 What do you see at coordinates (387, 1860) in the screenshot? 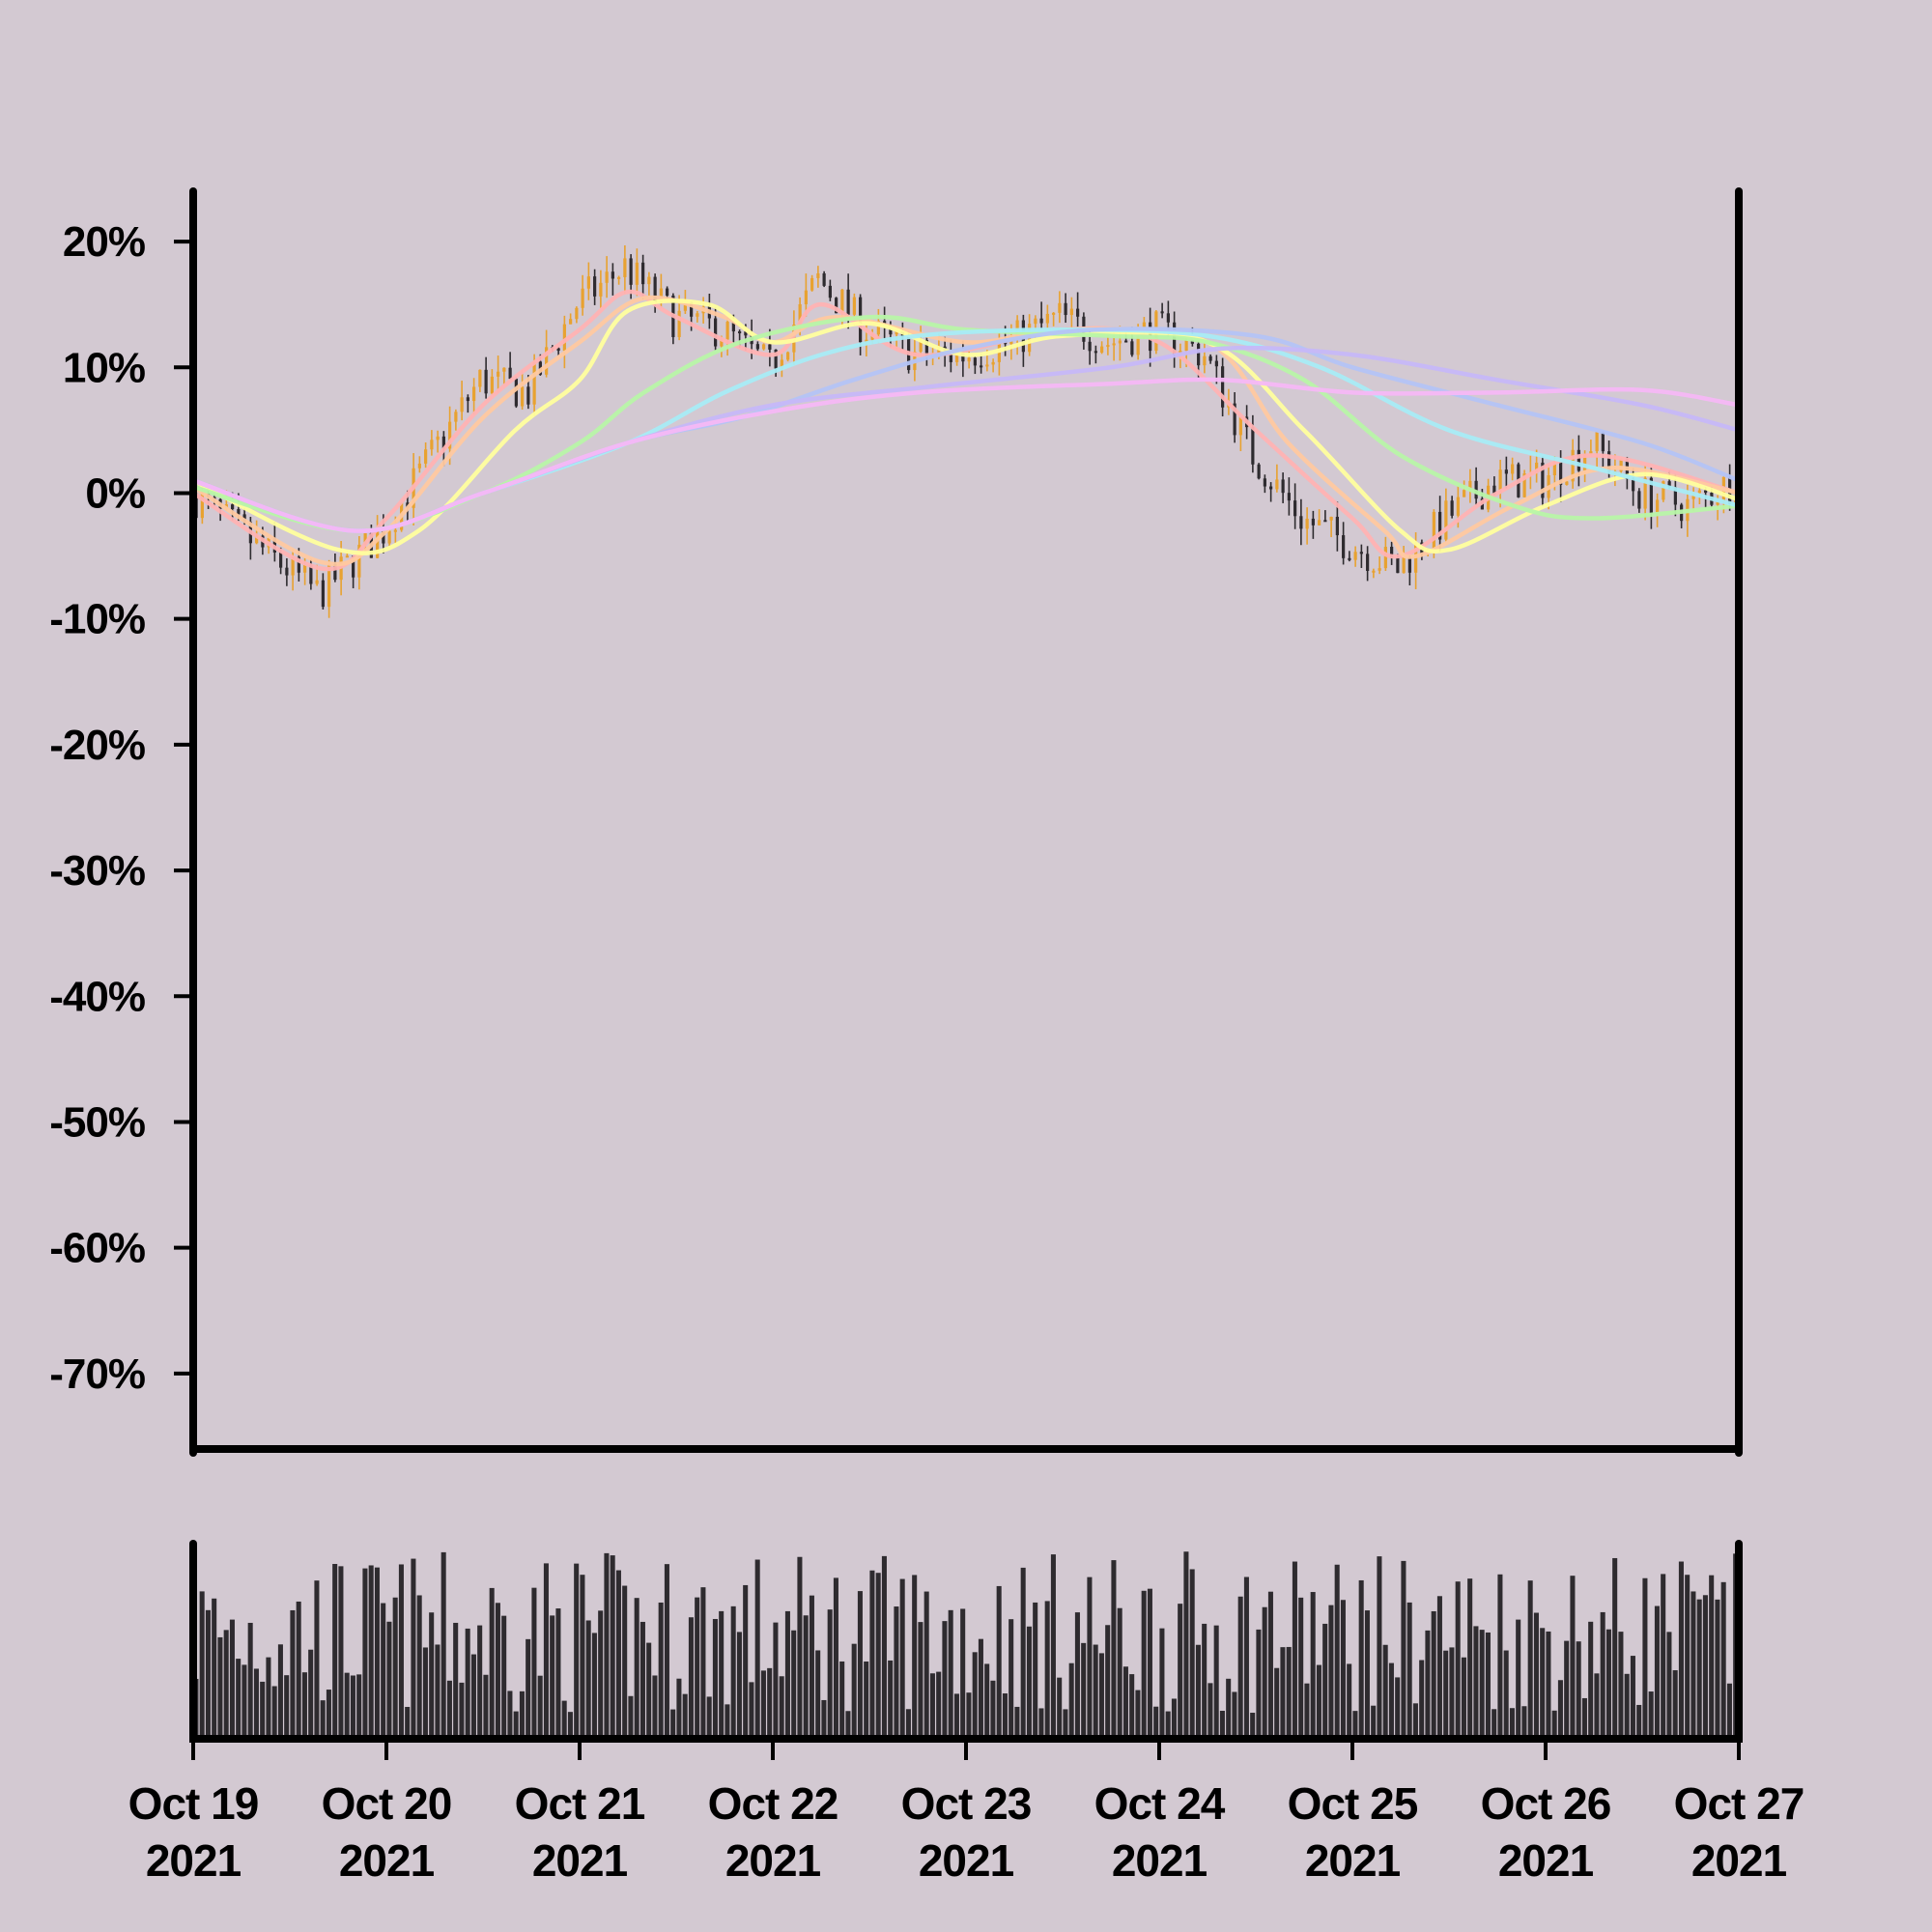
I see `x-tick-year-label: 2021` at bounding box center [387, 1860].